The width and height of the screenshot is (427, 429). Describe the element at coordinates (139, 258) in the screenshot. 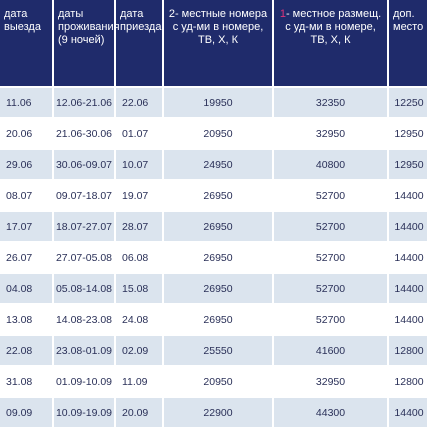

I see `arrival-date-cell: 06.08` at that location.